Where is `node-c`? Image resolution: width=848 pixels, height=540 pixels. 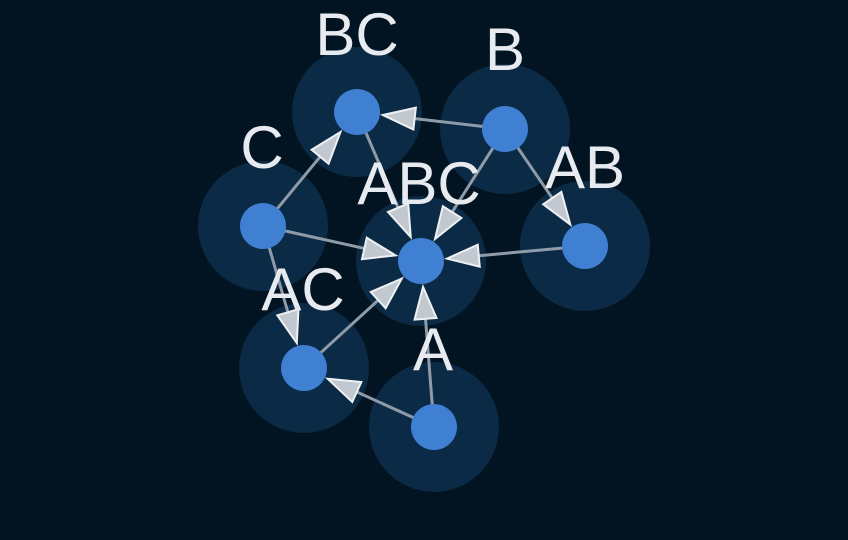 node-c is located at coordinates (263, 226).